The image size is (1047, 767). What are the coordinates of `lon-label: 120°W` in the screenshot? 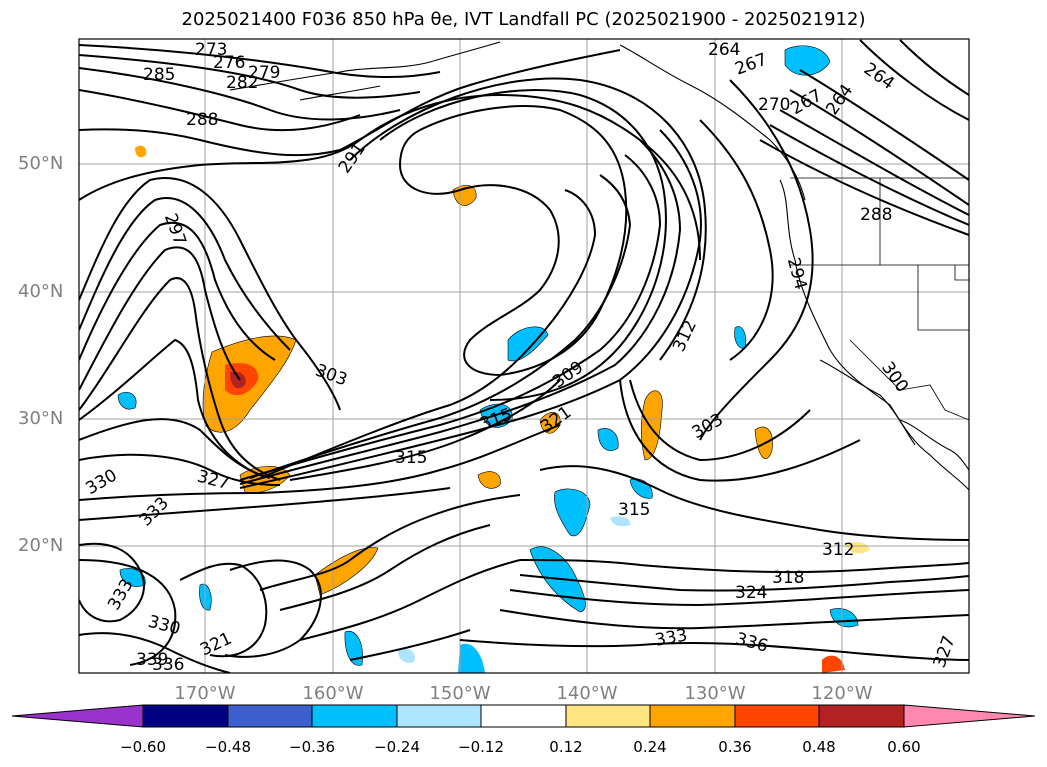 It's located at (842, 693).